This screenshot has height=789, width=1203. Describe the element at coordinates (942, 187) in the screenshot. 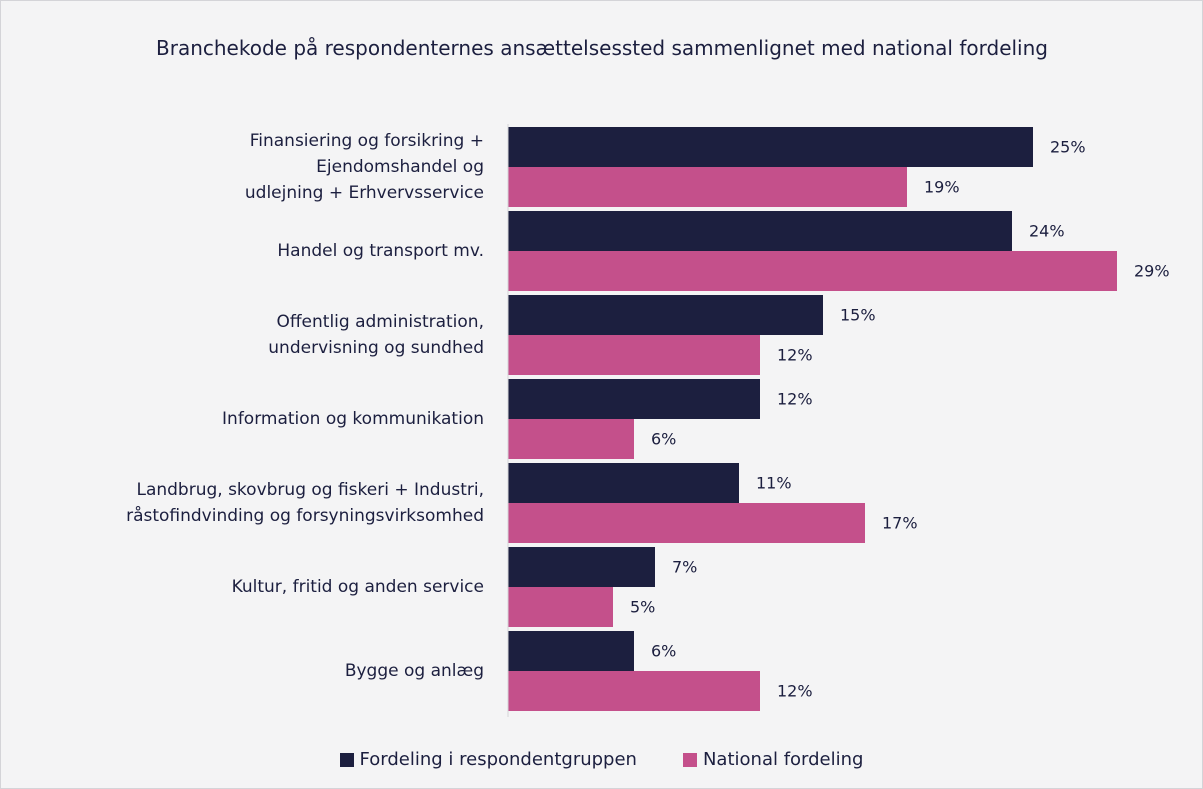

I see `data-label: 19%` at that location.